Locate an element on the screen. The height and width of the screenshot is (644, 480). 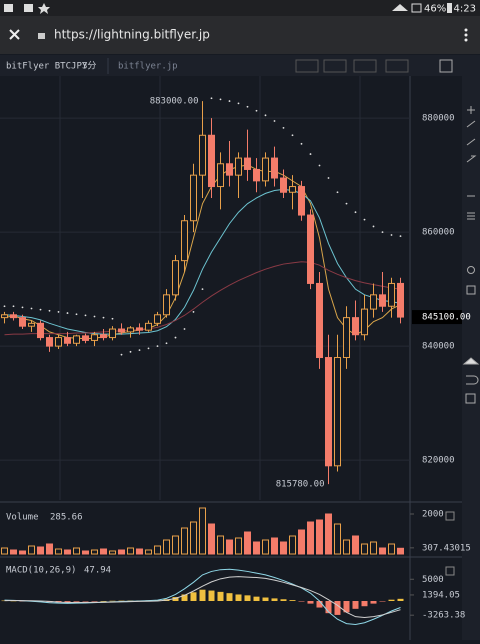
pane-title: MACD(10,26,9) is located at coordinates (41, 571).